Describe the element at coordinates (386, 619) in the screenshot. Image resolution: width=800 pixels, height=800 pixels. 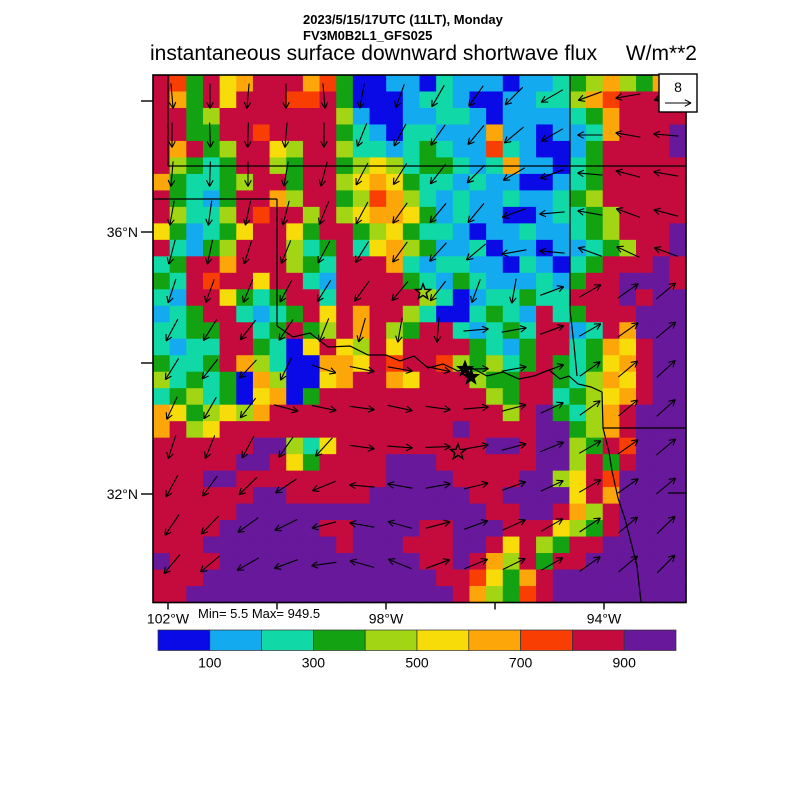
I see `x-axis-label: 98°W` at that location.